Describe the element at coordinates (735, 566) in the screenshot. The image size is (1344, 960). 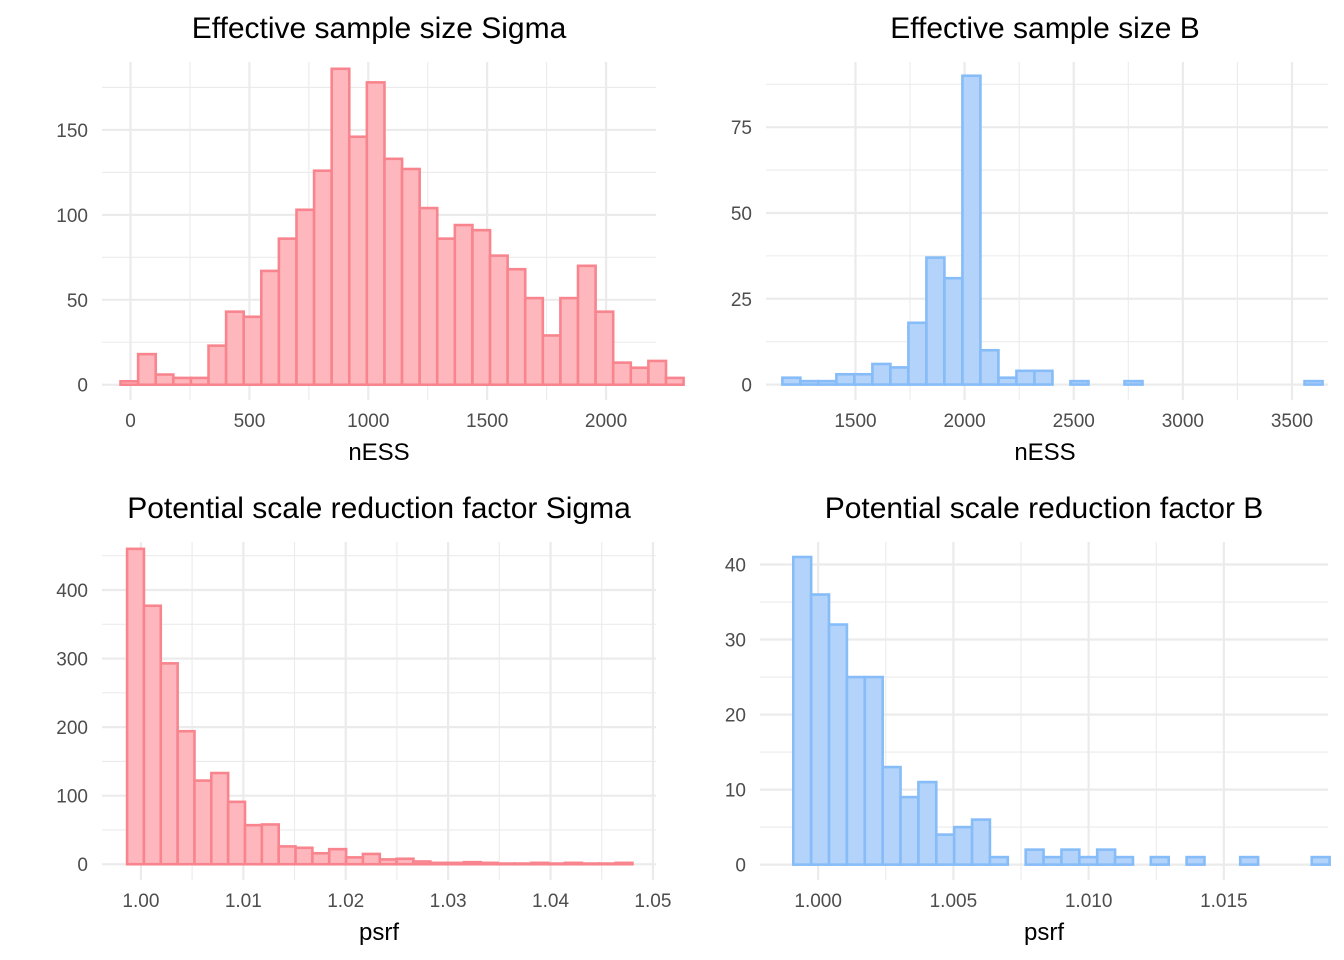
I see `y-tick-label: 40` at that location.